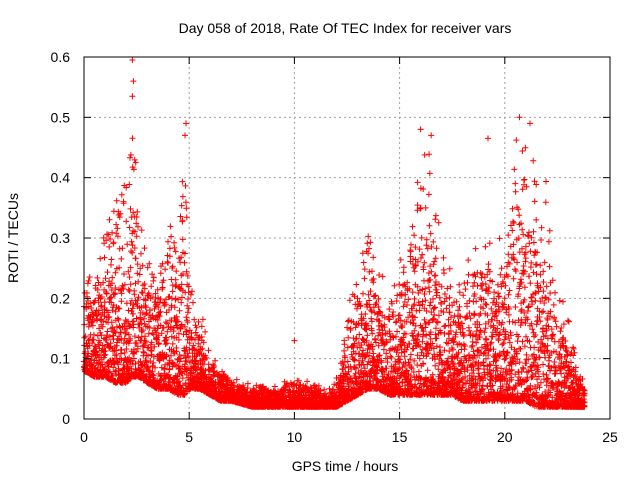  What do you see at coordinates (84, 437) in the screenshot?
I see `x-tick-label: 0` at bounding box center [84, 437].